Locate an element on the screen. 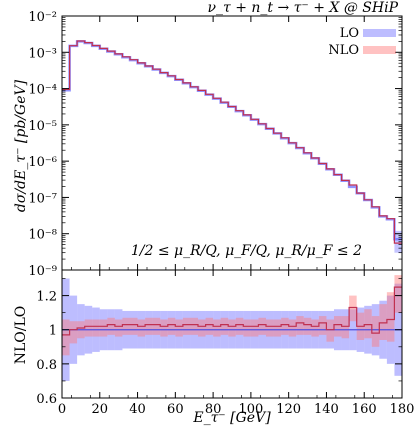 The width and height of the screenshot is (415, 429). main-bands is located at coordinates (398, 241).